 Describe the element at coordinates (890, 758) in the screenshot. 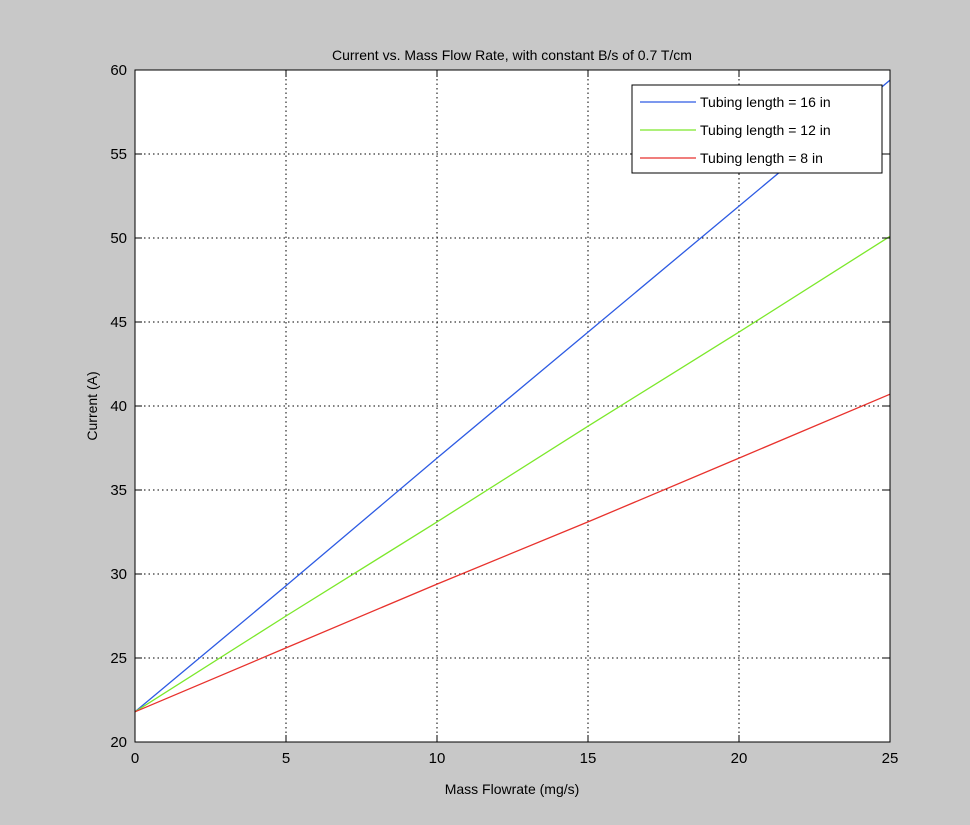

I see `x-tick-label: 25` at that location.